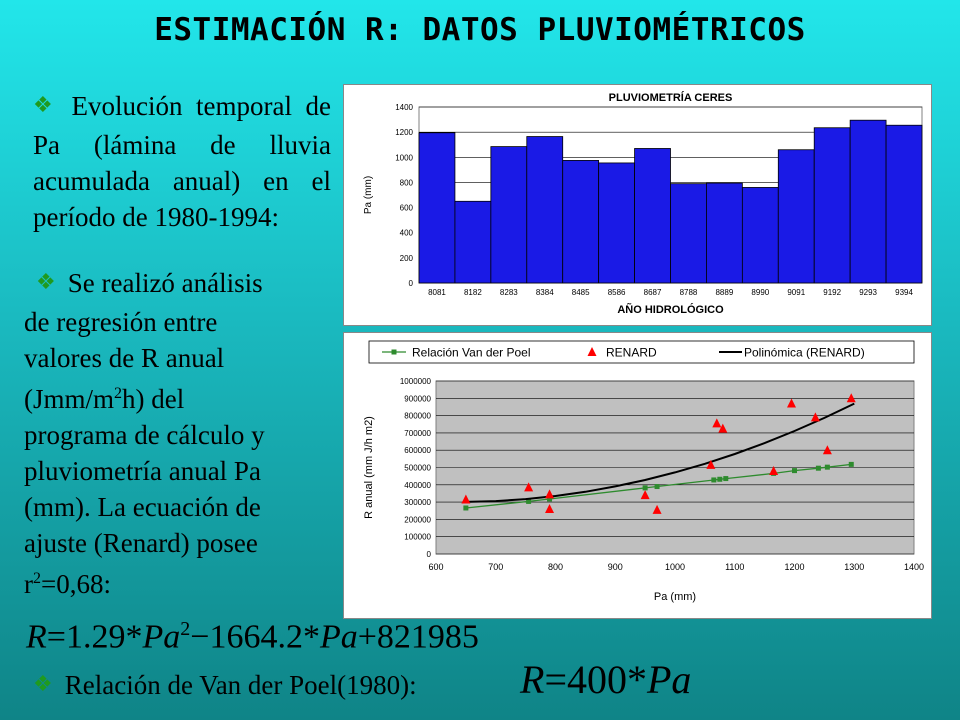 This screenshot has height=720, width=960. I want to click on regression-line-4a: (Jmm/m, so click(69, 399).